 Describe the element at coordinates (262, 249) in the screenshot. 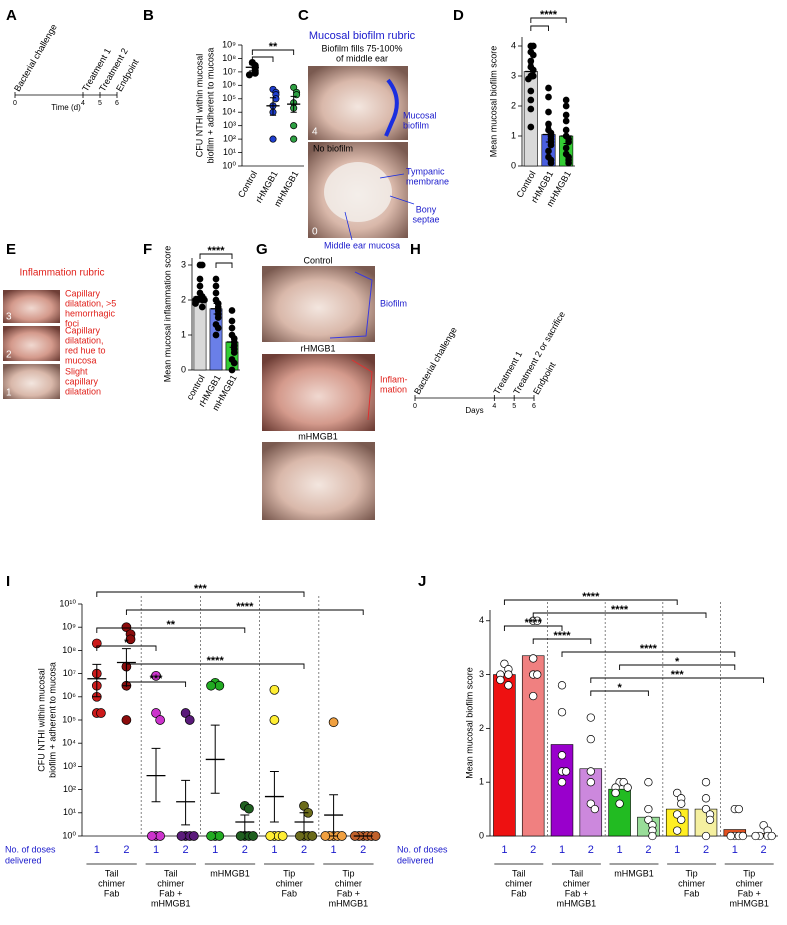

I see `panel-letter: G` at that location.